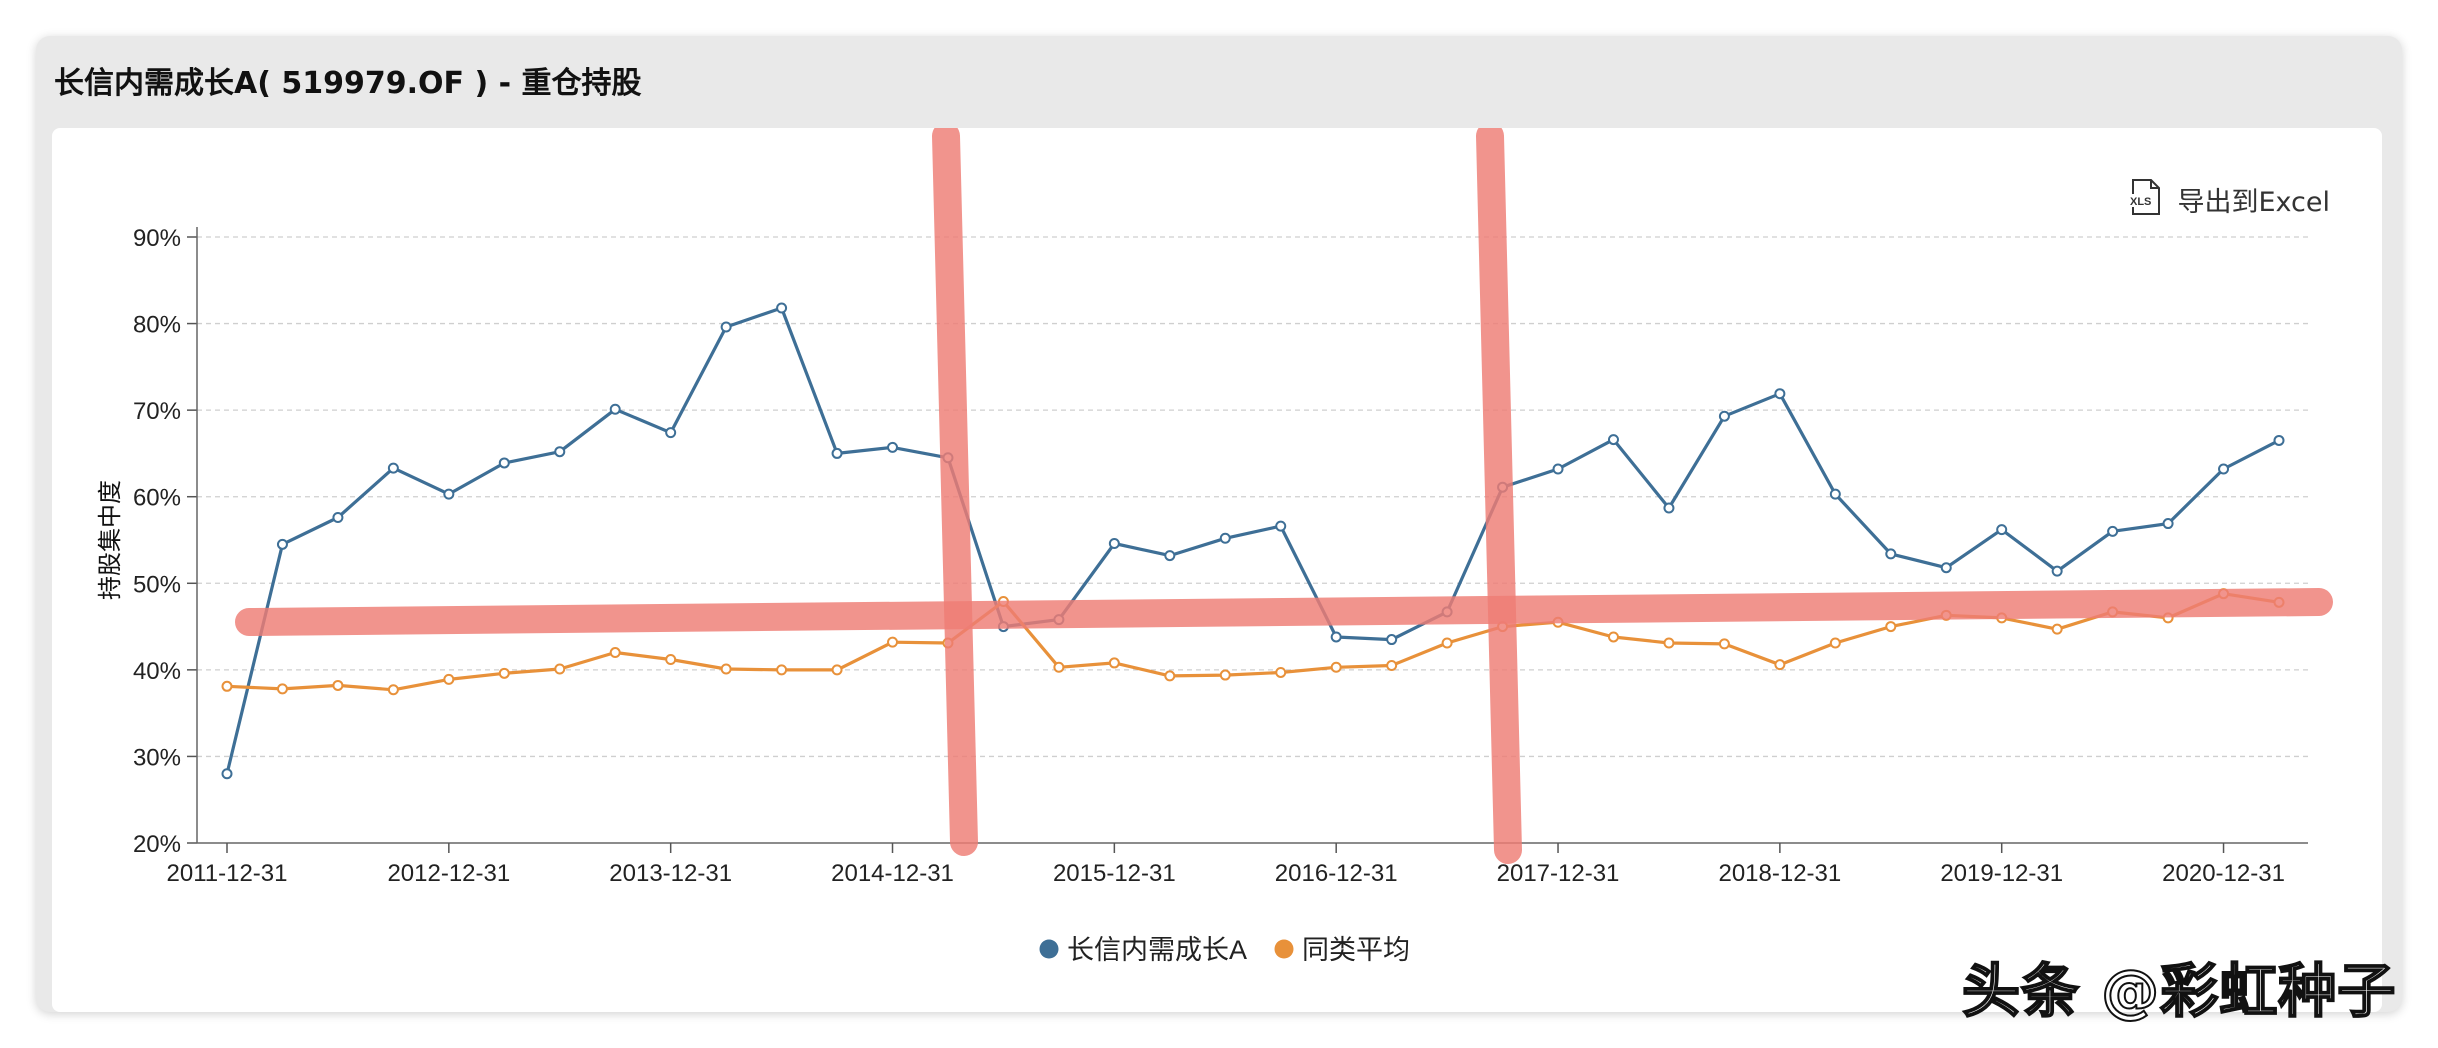 The width and height of the screenshot is (2438, 1048). What do you see at coordinates (670, 873) in the screenshot?
I see `x-tick-label: 2013-12-31` at bounding box center [670, 873].